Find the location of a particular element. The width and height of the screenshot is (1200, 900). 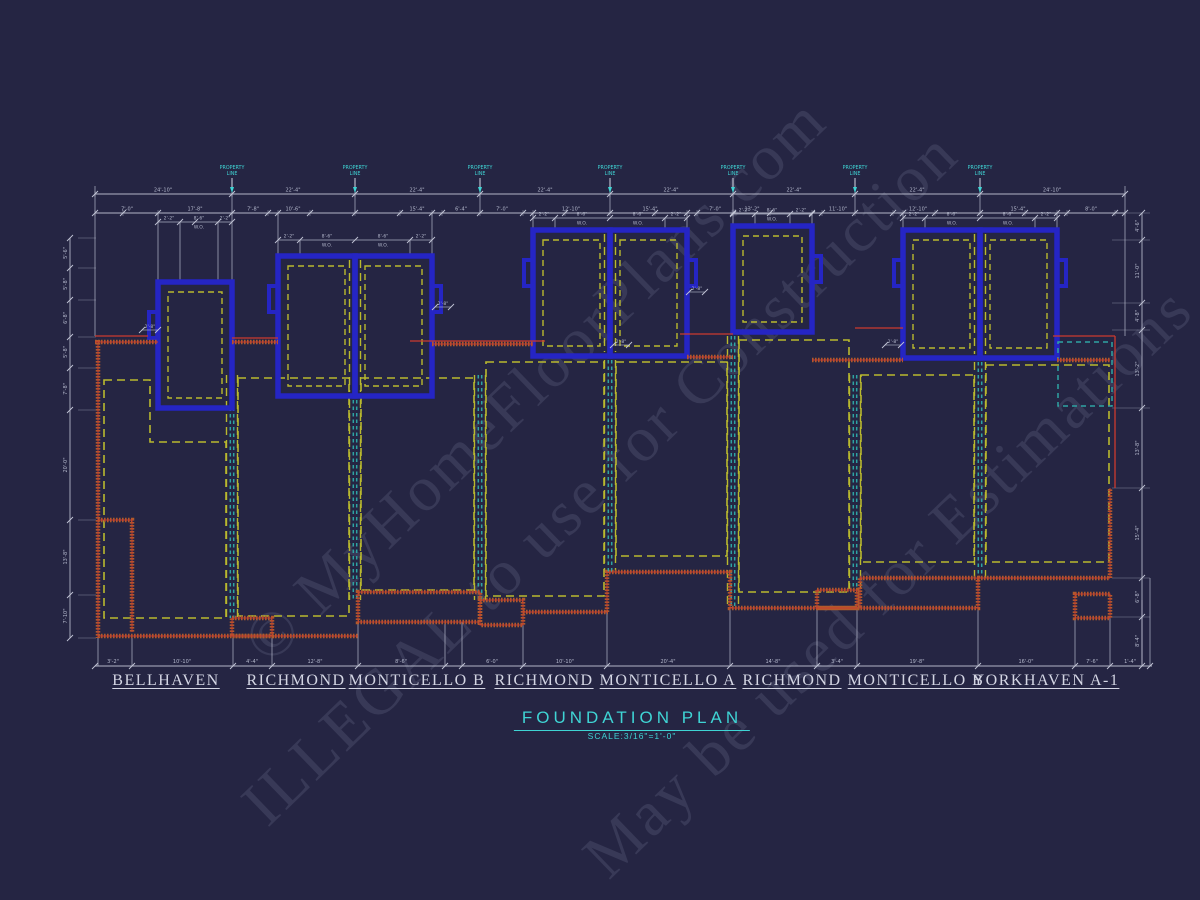

unit-label: MONTICELLO B is located at coordinates (417, 680).